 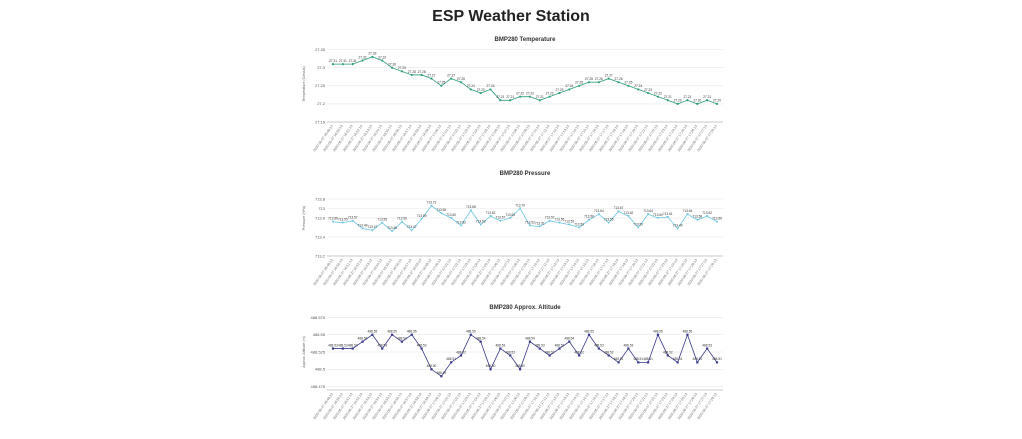 What do you see at coordinates (304, 218) in the screenshot?
I see `y-axis-label: Pressure (hPa)` at bounding box center [304, 218].